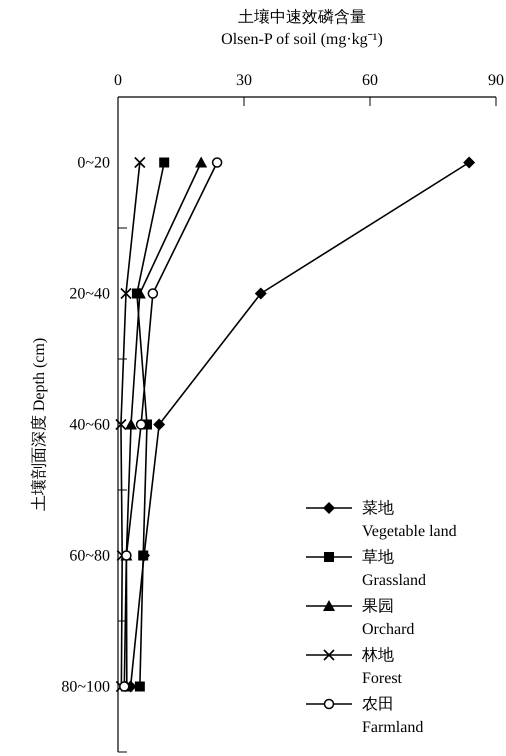 This screenshot has width=506, height=756. What do you see at coordinates (302, 28) in the screenshot?
I see `x-axis-title: 土壤中速效磷含量 Olsen-P of soil (mg·kg⁻¹)` at bounding box center [302, 28].